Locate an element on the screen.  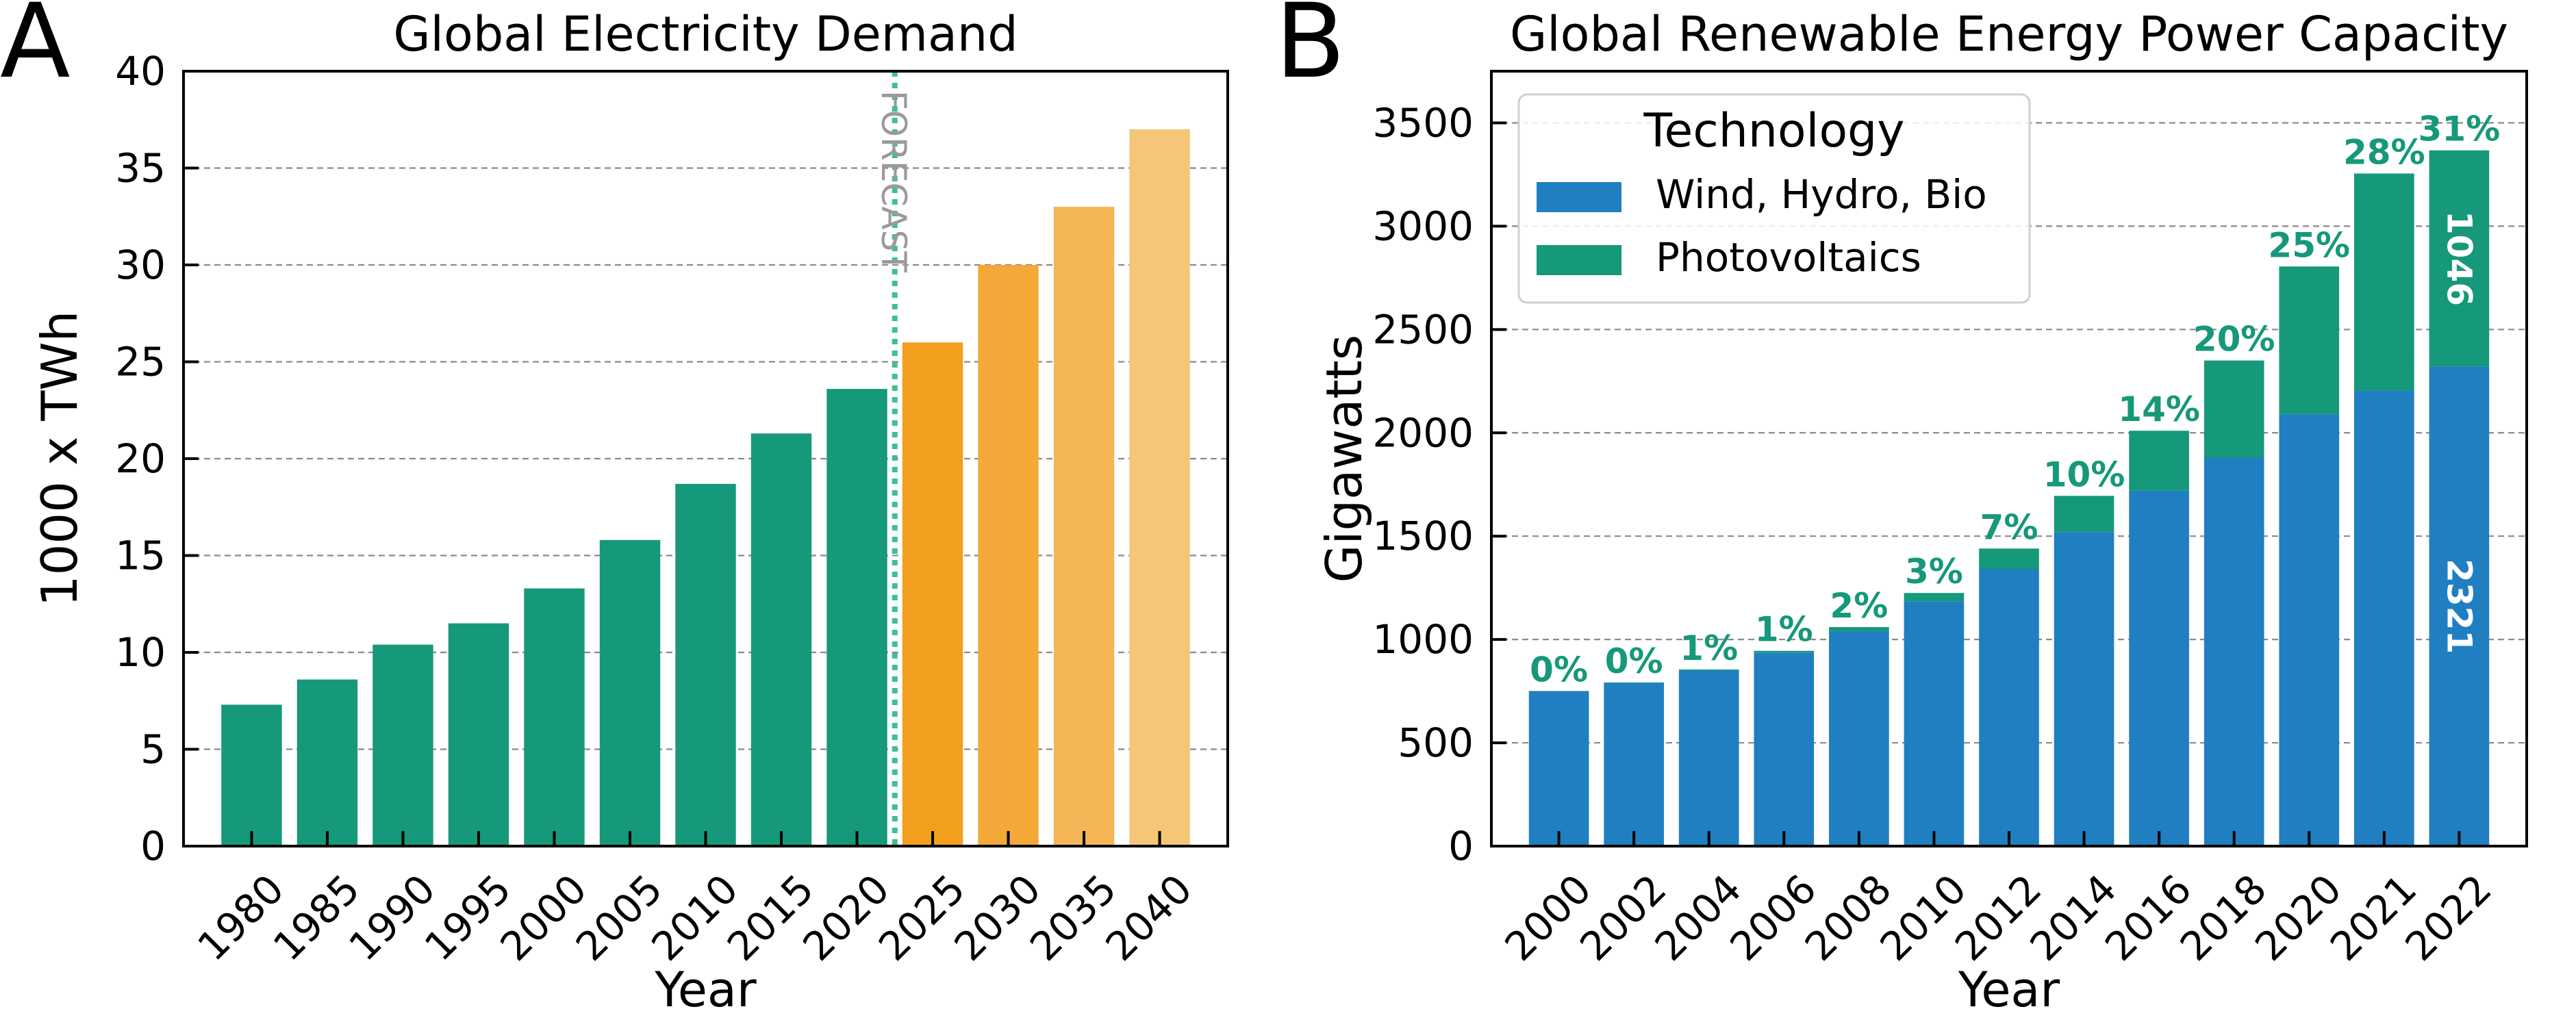
y-axis-label: Gigawatts is located at coordinates (1344, 459).